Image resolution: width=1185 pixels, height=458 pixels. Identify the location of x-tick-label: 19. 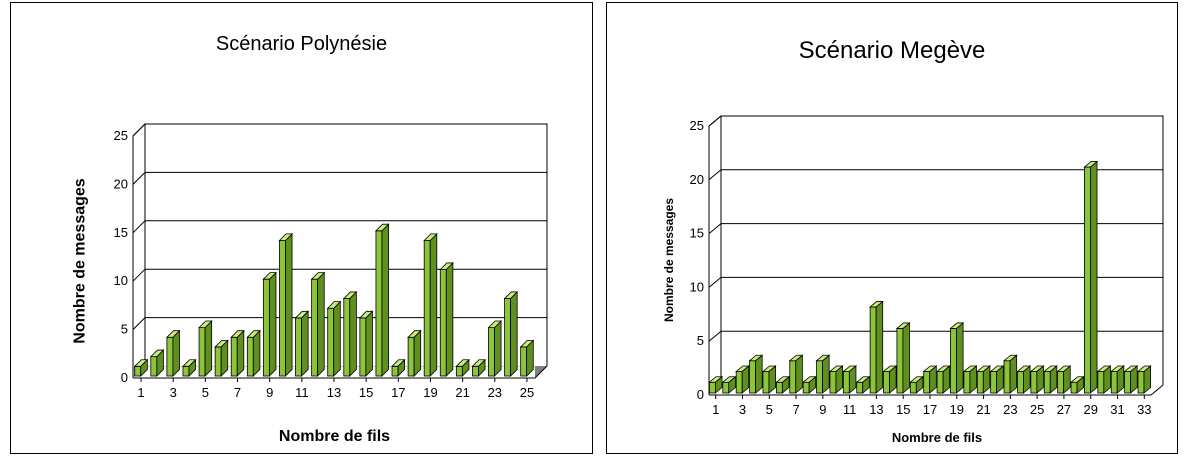
(957, 409).